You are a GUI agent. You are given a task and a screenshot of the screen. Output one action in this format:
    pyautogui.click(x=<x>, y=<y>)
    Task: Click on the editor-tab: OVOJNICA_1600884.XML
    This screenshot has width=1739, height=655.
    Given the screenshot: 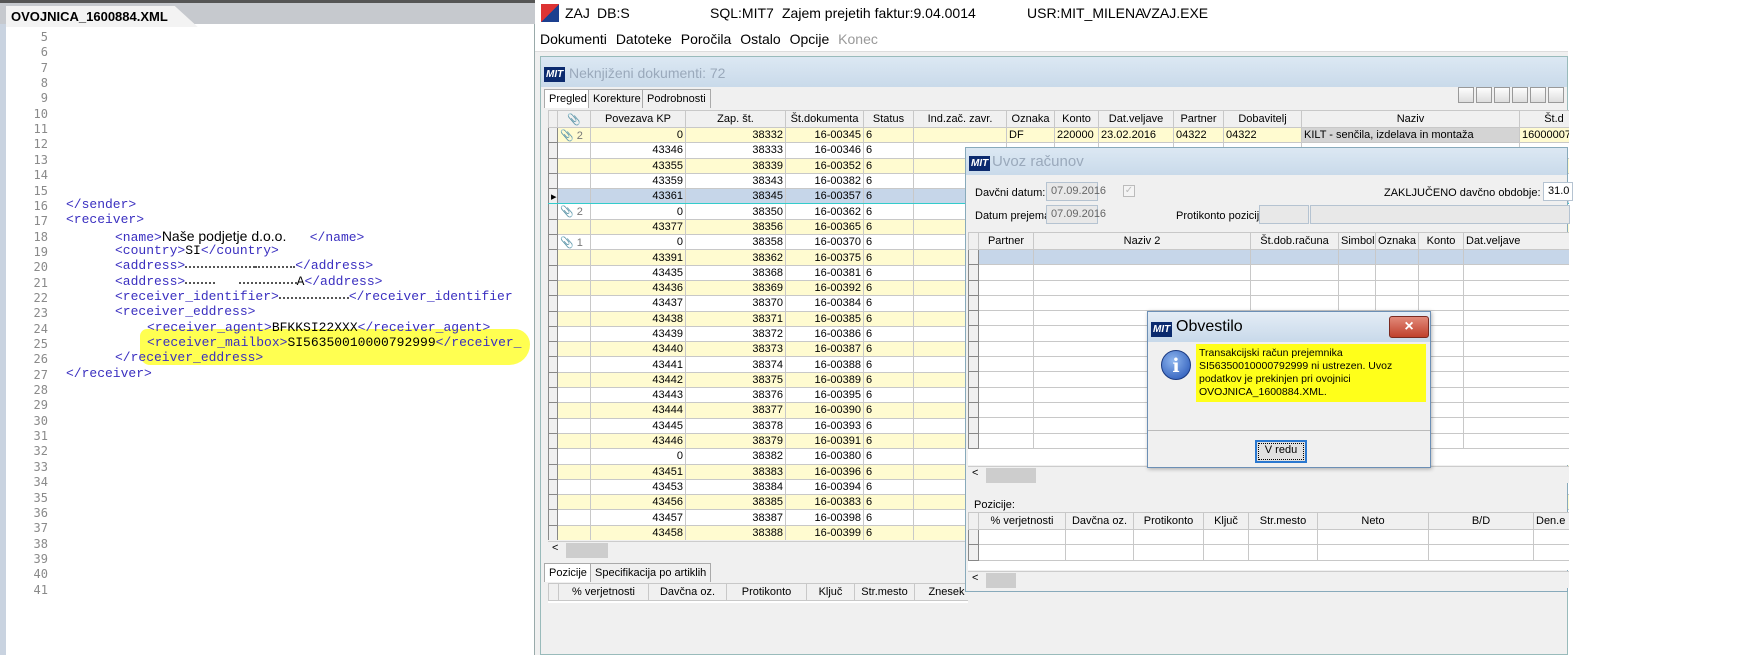 What is the action you would take?
    pyautogui.click(x=102, y=16)
    